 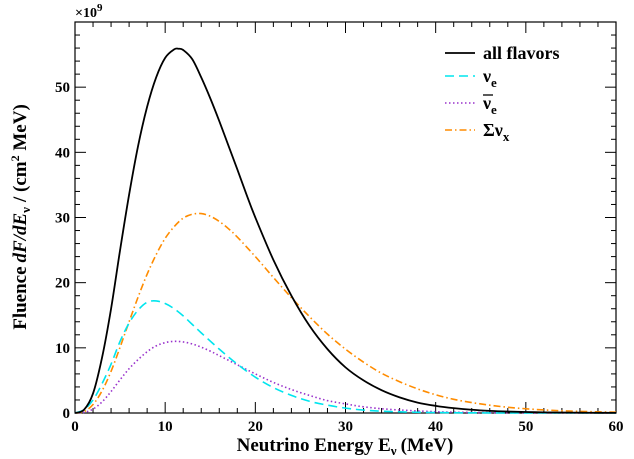 What do you see at coordinates (62, 219) in the screenshot?
I see `y-tick-label: 30` at bounding box center [62, 219].